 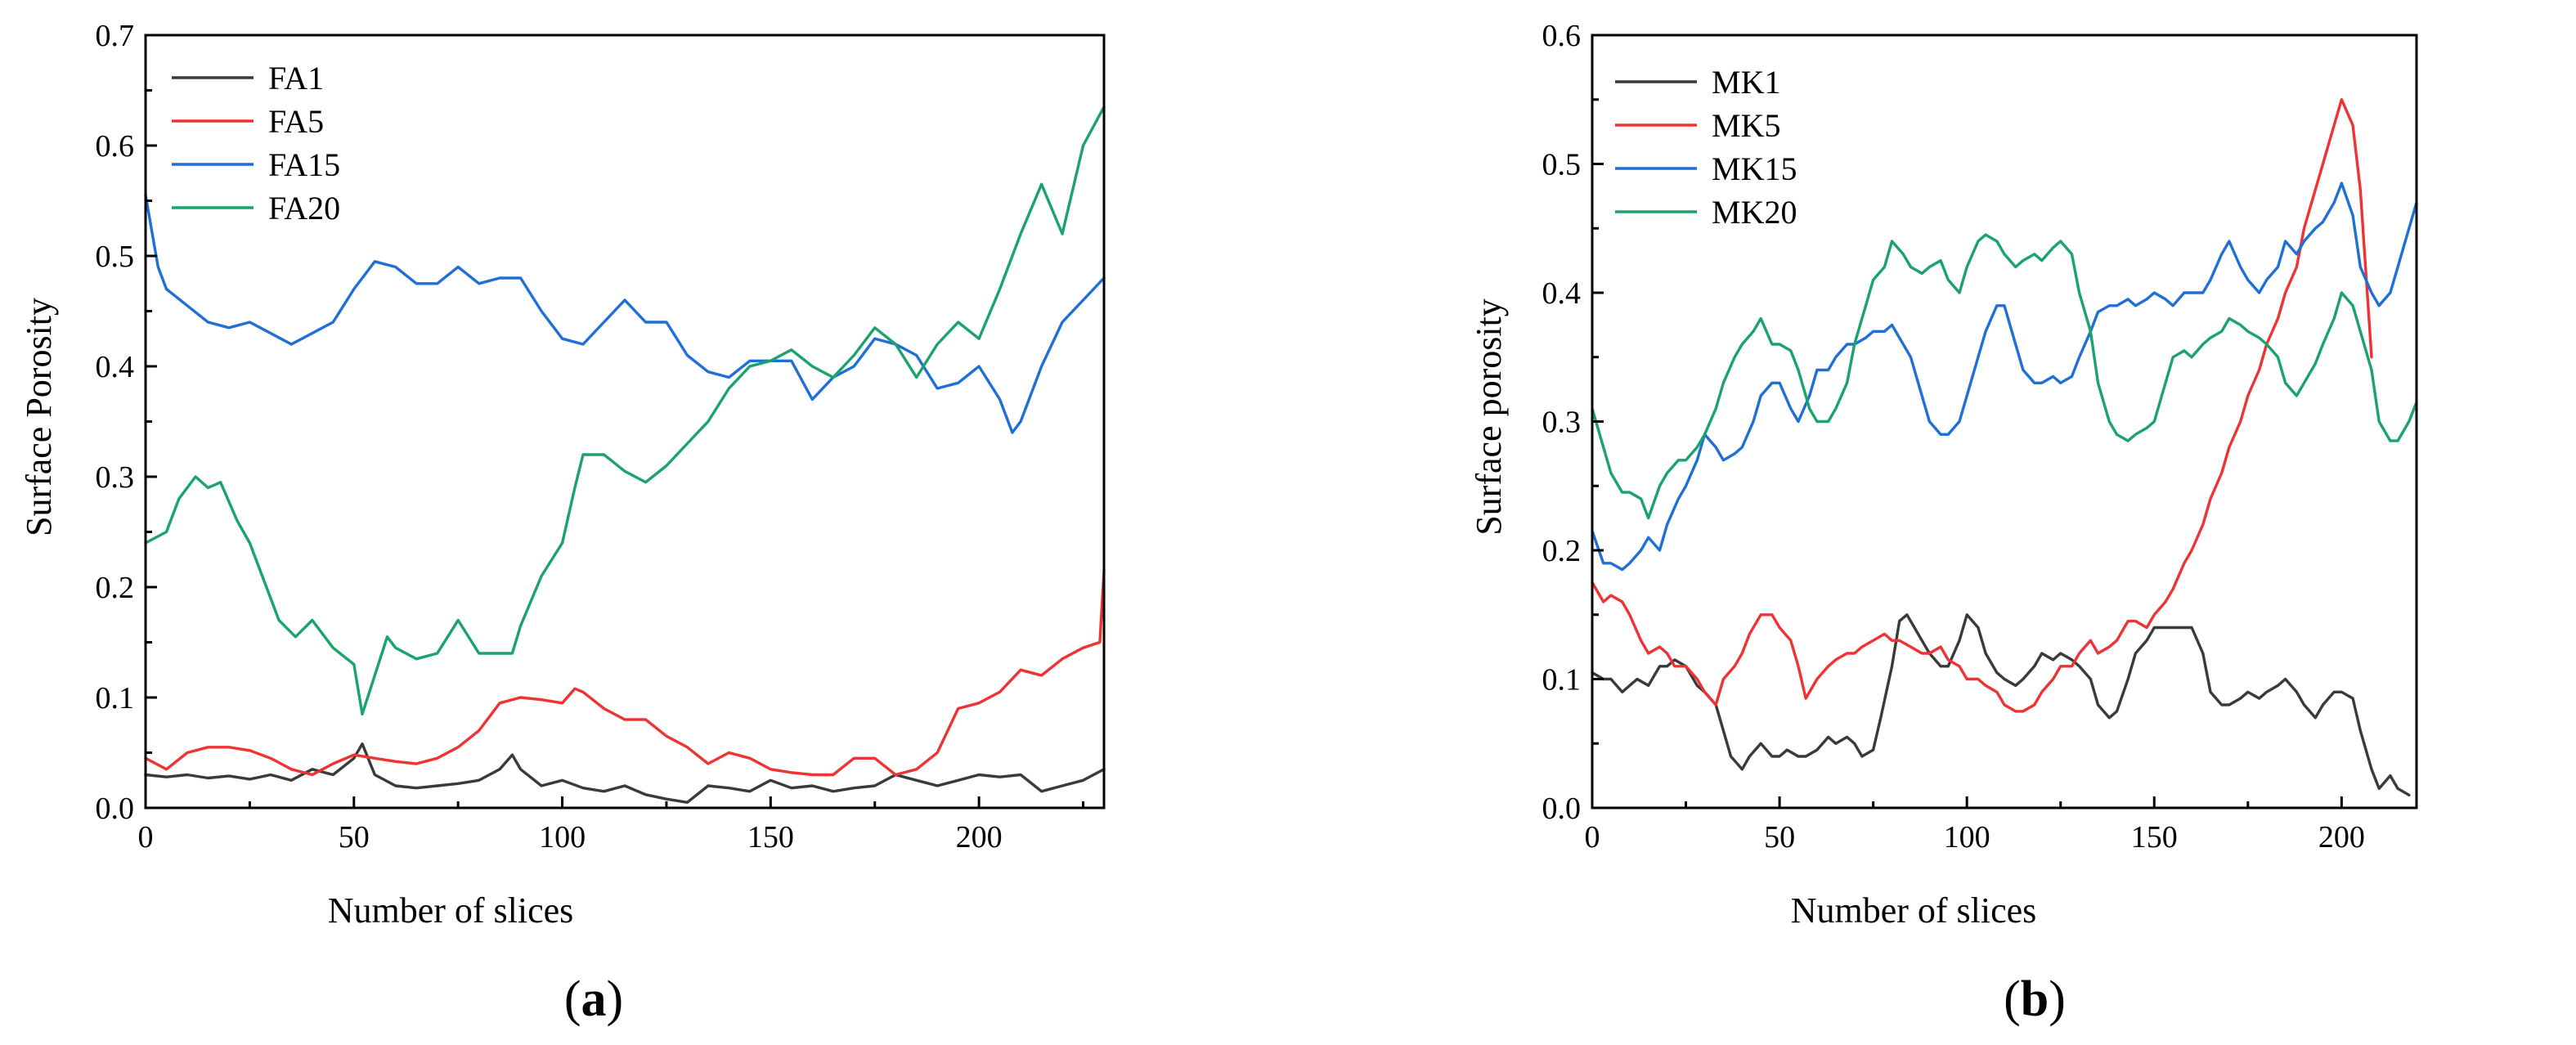 I want to click on legend-label-mk20: MK20, so click(x=1755, y=213).